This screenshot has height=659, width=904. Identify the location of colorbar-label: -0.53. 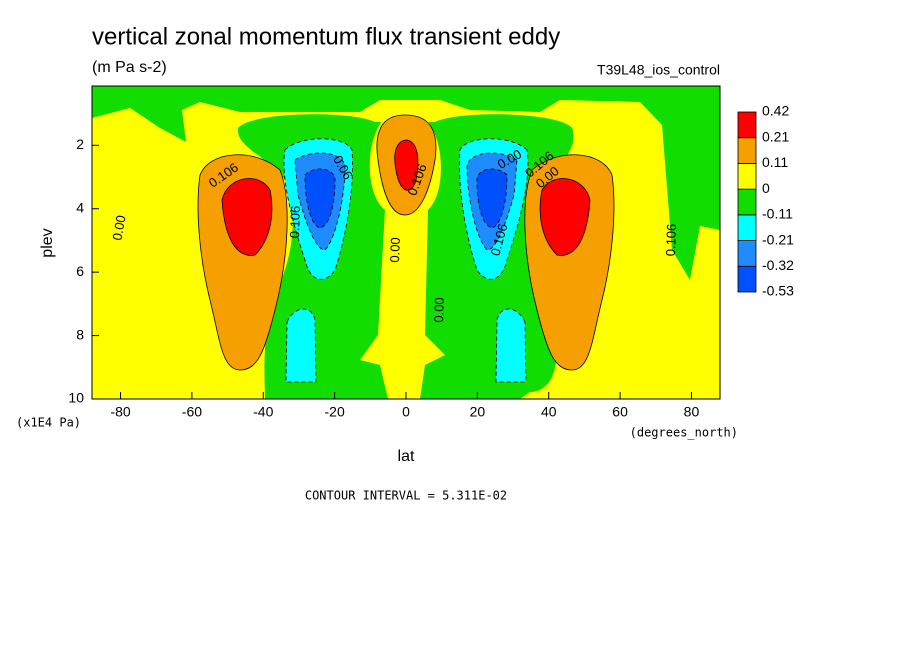
(778, 291).